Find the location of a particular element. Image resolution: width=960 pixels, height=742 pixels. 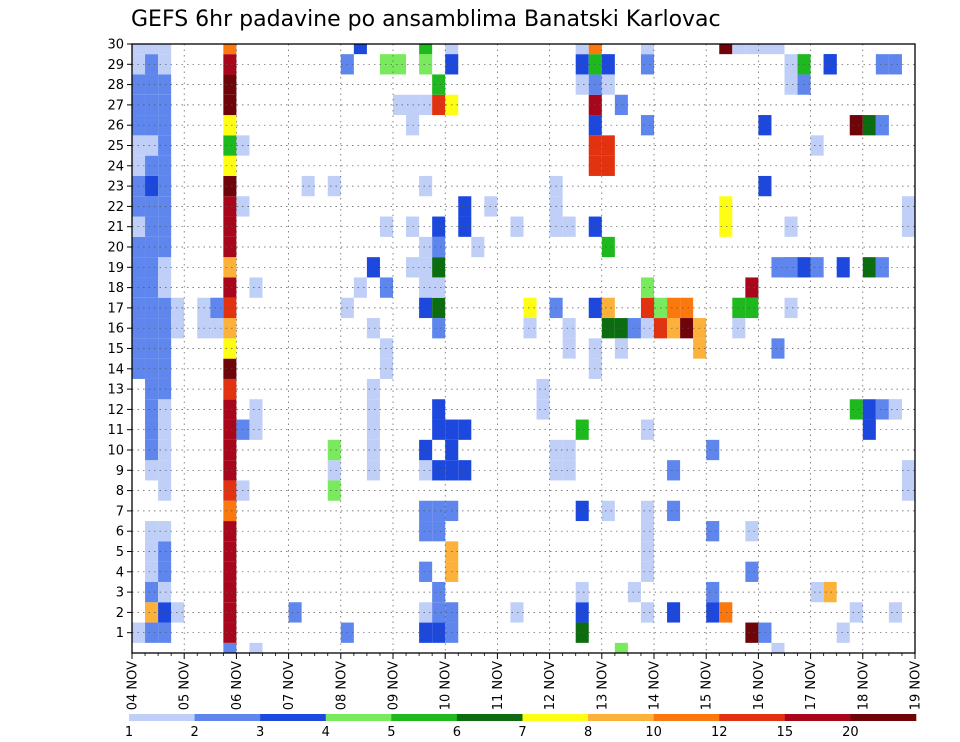

y-tick-label: 22 is located at coordinates (115, 207).